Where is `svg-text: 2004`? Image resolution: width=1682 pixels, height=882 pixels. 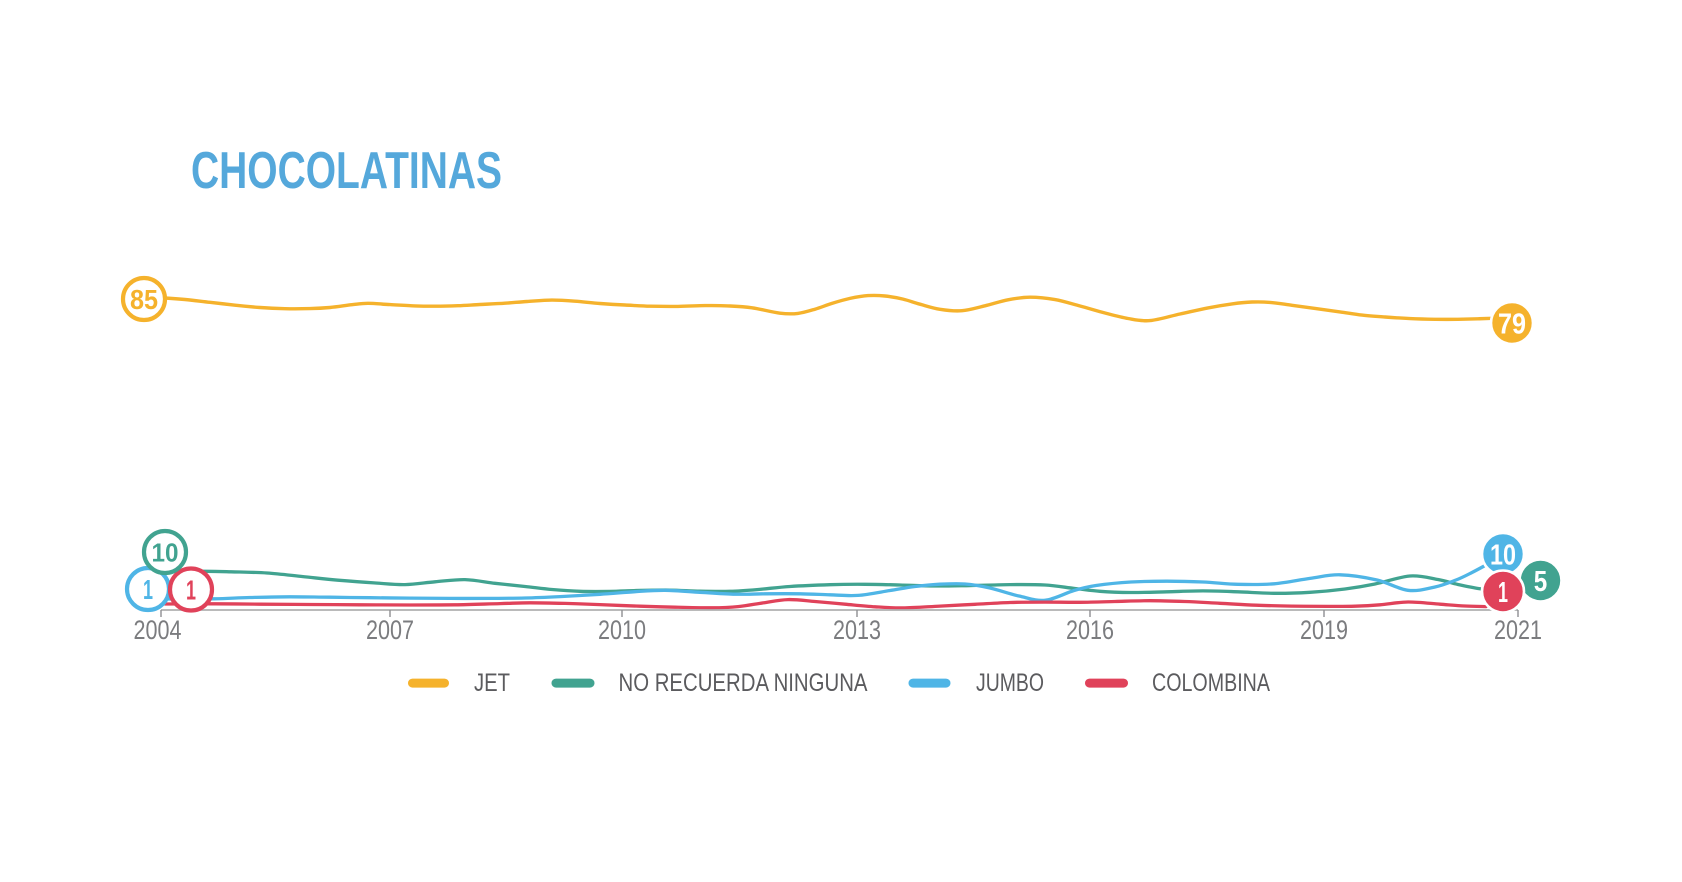
svg-text: 2004 is located at coordinates (158, 630).